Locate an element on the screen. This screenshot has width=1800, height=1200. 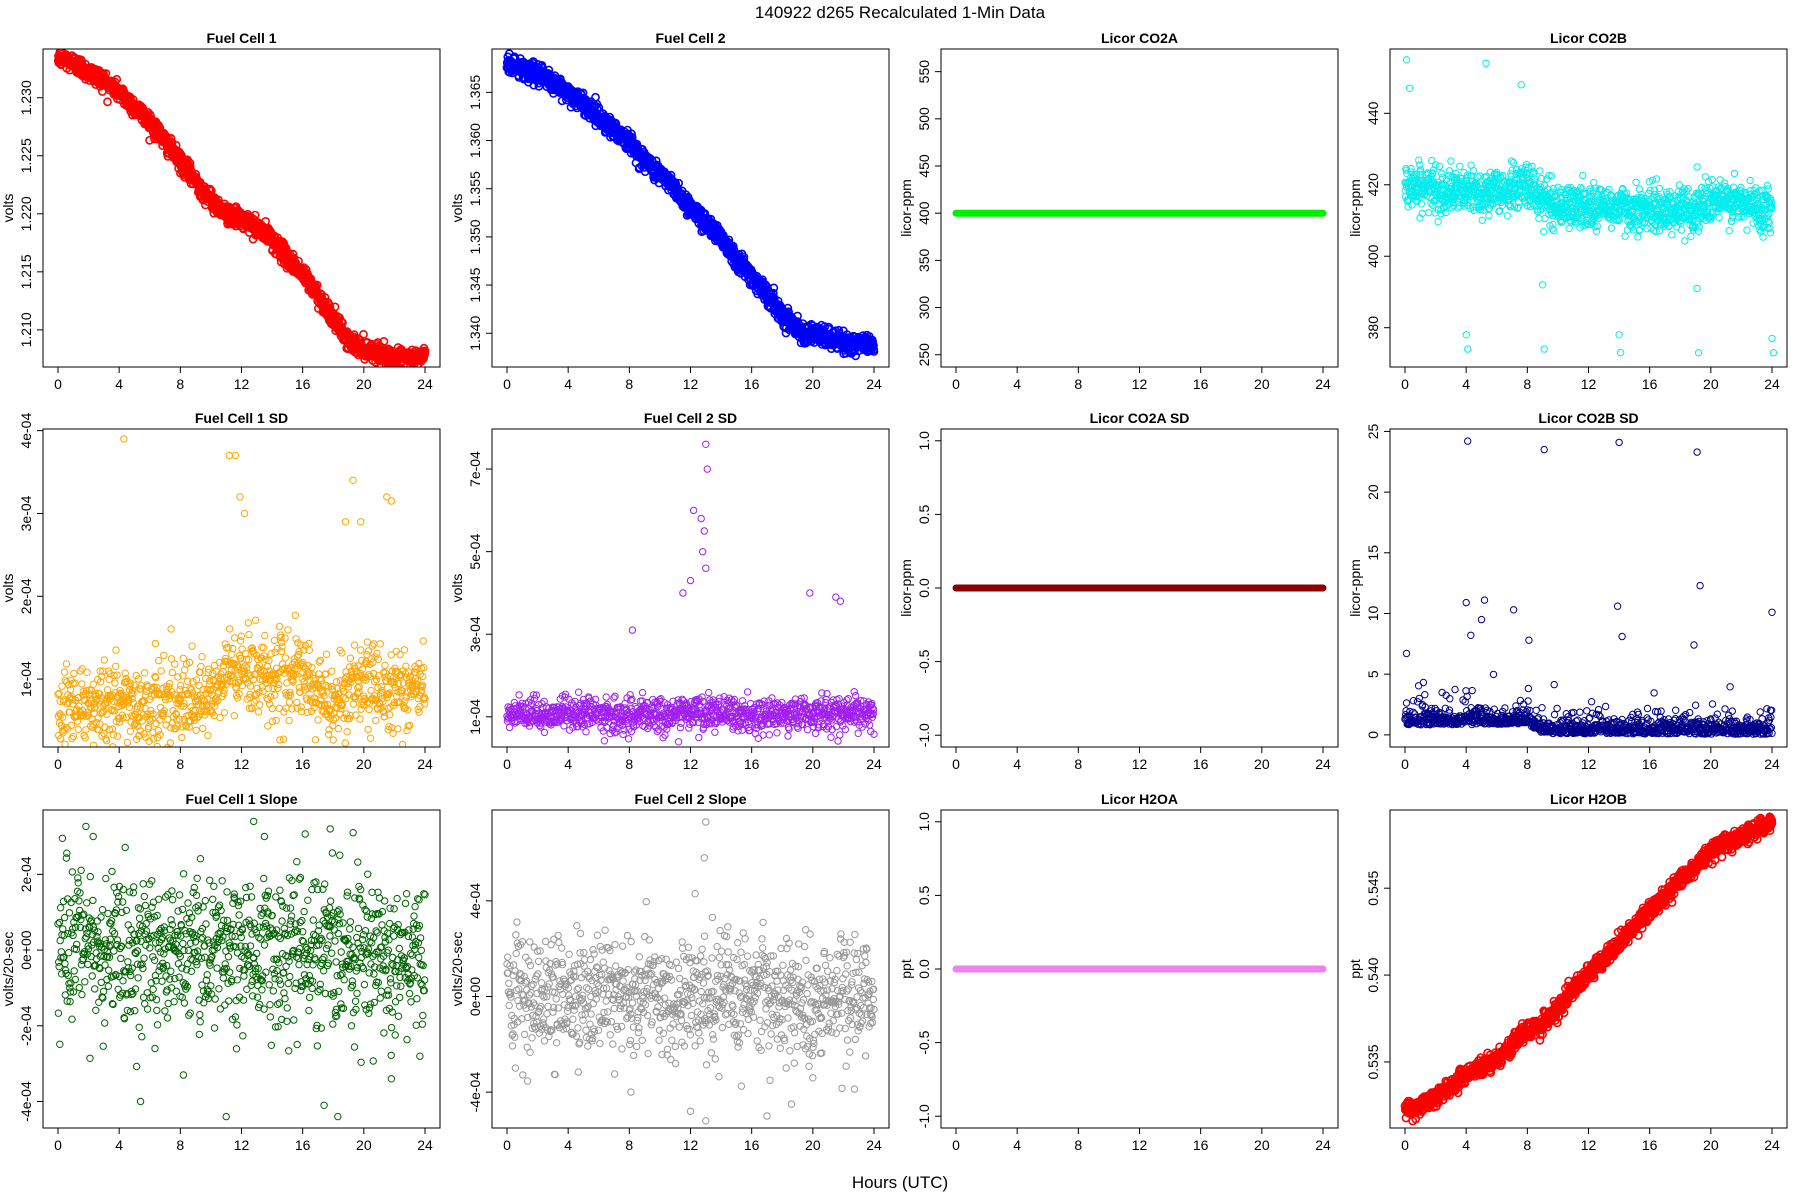
y-tick-label: 450 is located at coordinates (924, 166).